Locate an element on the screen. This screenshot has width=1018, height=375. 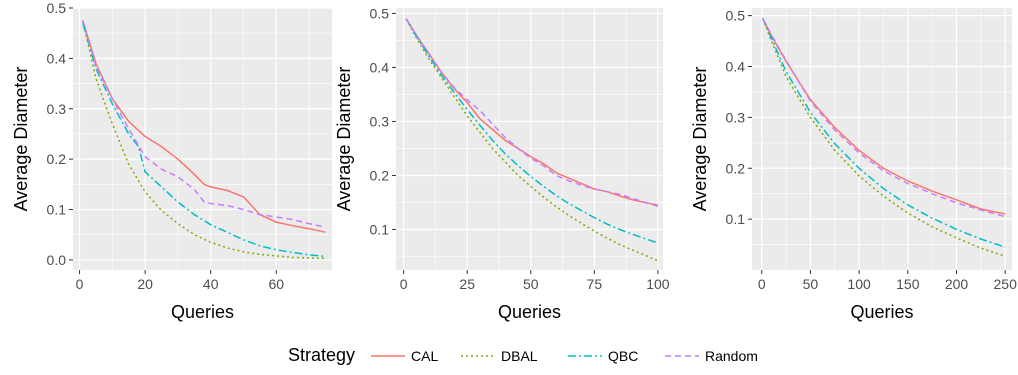
x-tick-label: 25 is located at coordinates (467, 284).